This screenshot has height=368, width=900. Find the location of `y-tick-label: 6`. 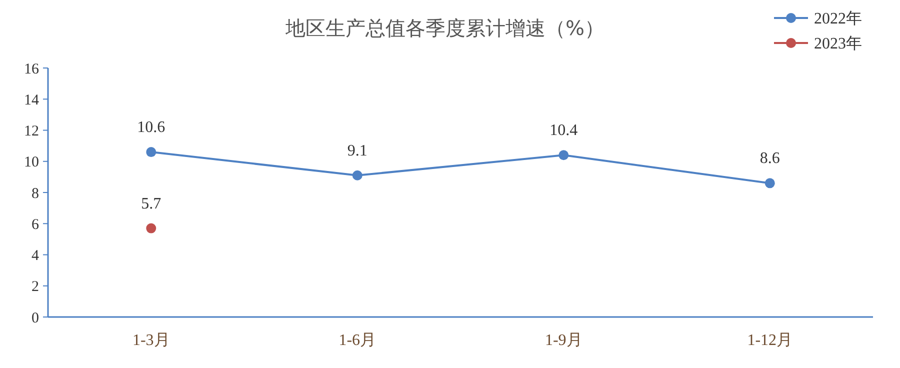

y-tick-label: 6 is located at coordinates (36, 224).